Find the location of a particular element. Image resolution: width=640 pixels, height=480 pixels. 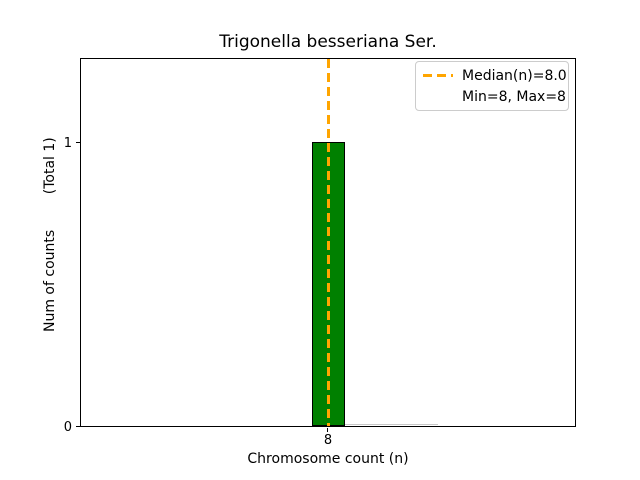

median-line is located at coordinates (328, 242).